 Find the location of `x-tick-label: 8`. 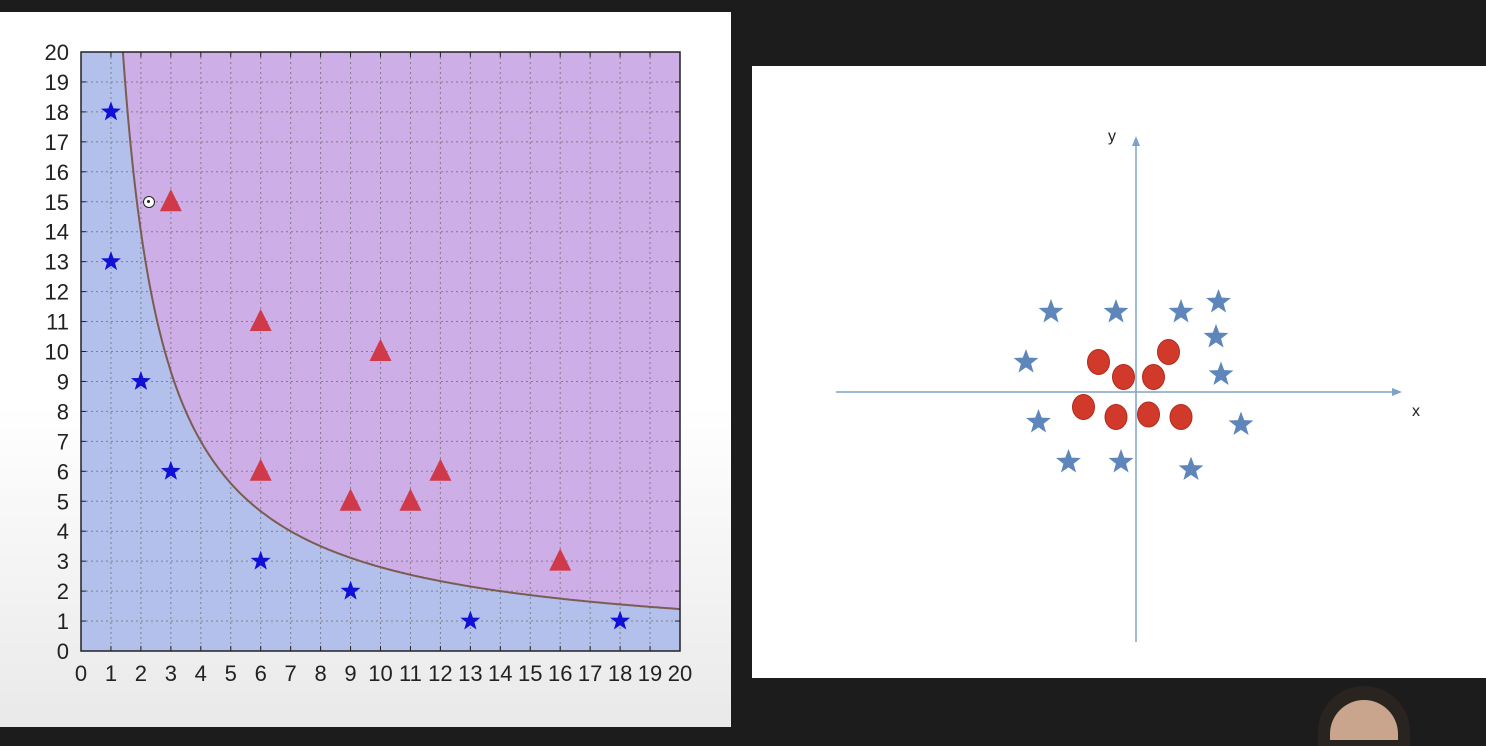

x-tick-label: 8 is located at coordinates (320, 673).